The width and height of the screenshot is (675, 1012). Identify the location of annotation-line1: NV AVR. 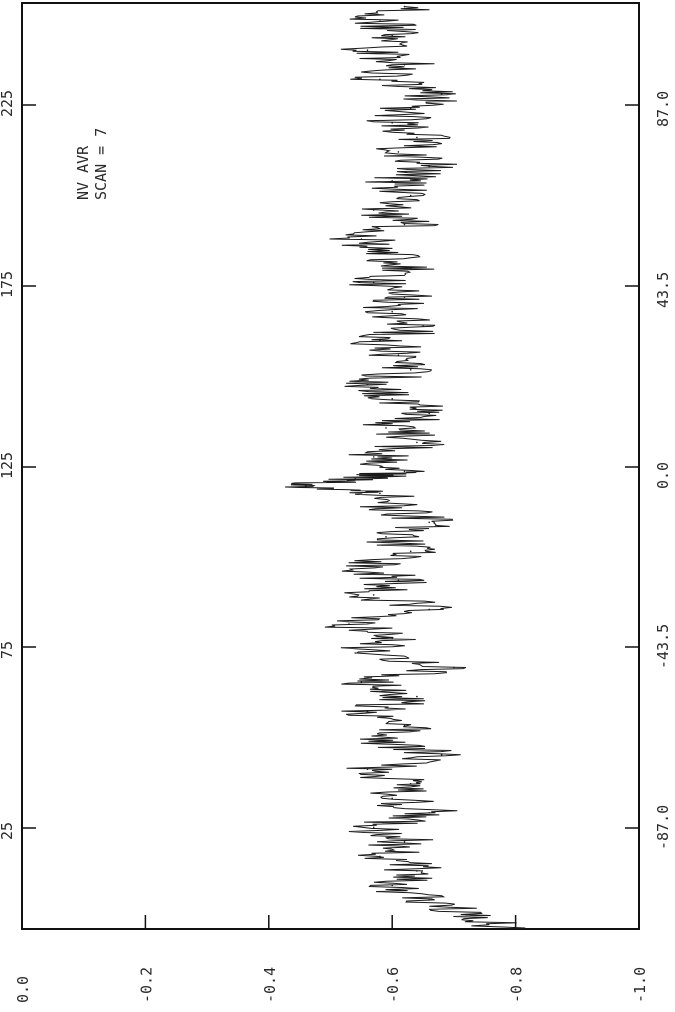
(83, 172).